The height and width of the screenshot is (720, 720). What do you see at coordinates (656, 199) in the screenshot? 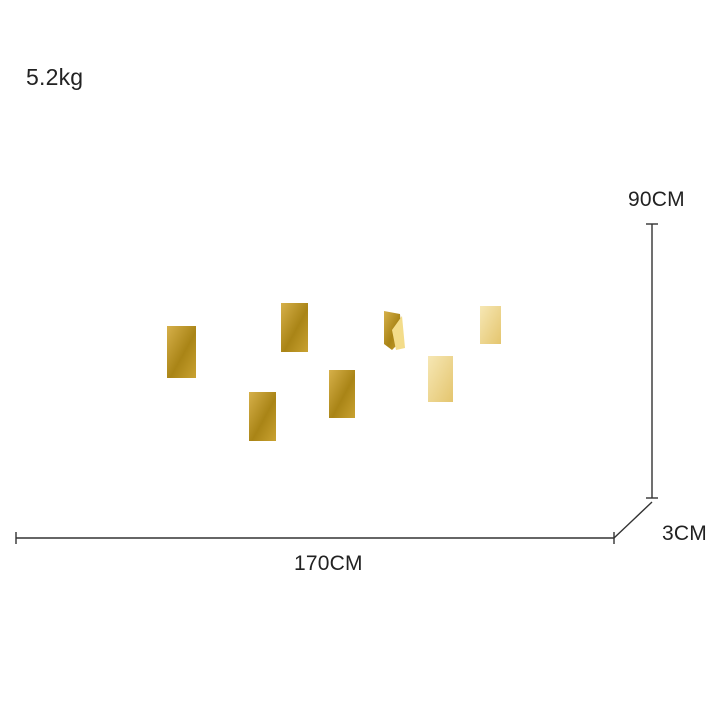
I see `height-dimension-label: 90CM` at bounding box center [656, 199].